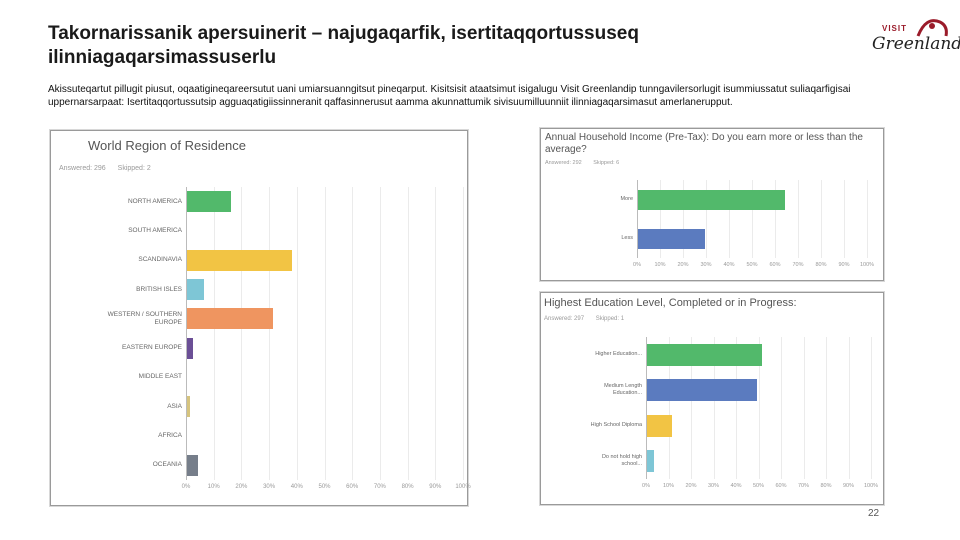 Image resolution: width=960 pixels, height=540 pixels. I want to click on skipped-count: Skipped: 2, so click(134, 168).